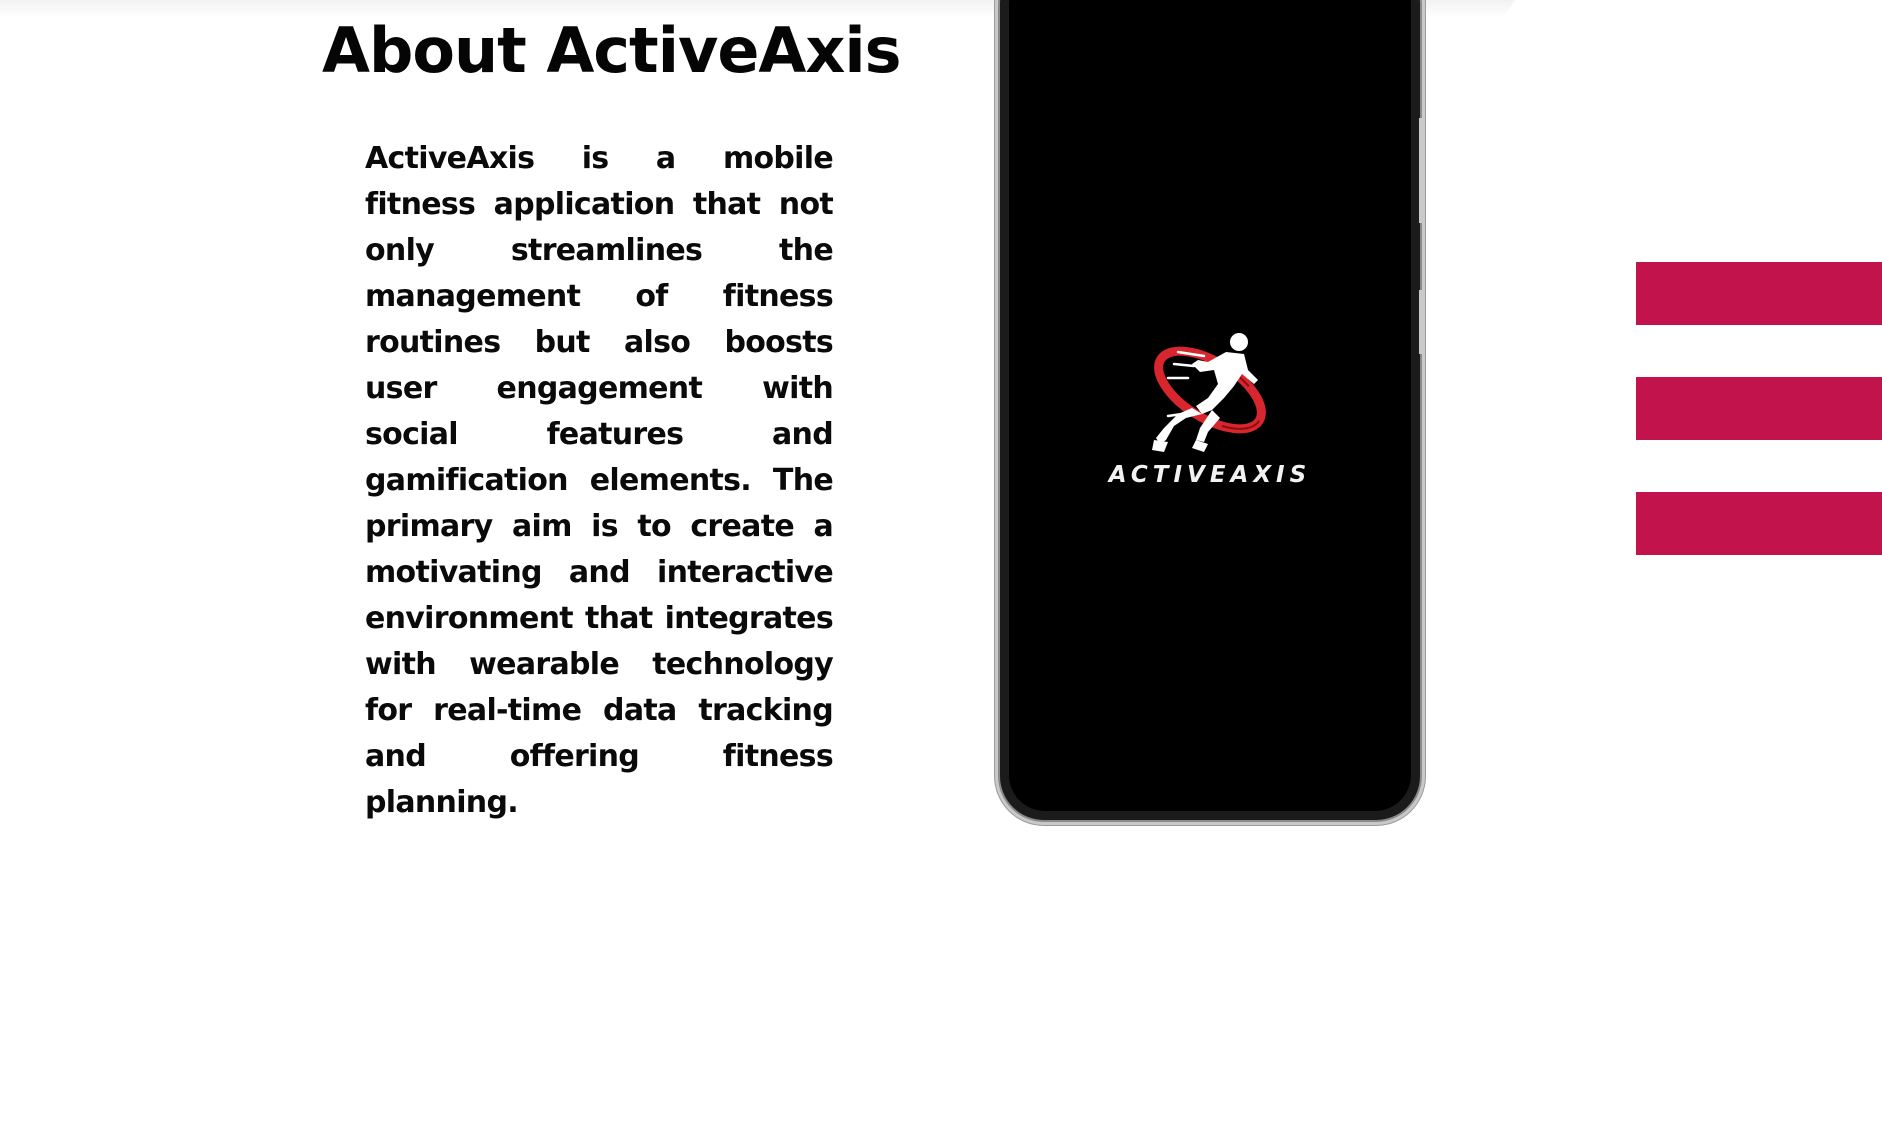  I want to click on page-title: About ActiveAxis, so click(612, 50).